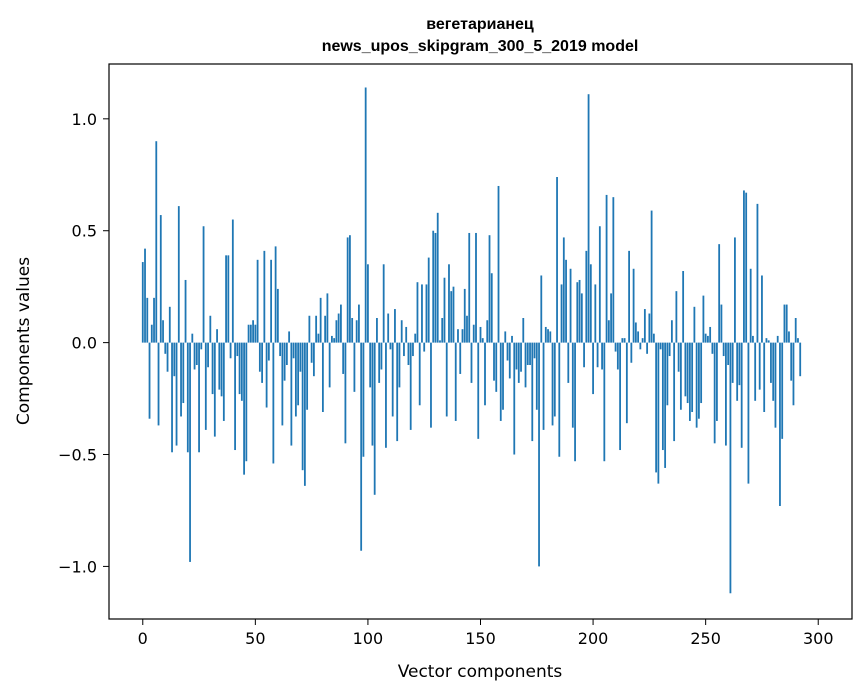 The width and height of the screenshot is (867, 696). What do you see at coordinates (593, 638) in the screenshot?
I see `x-tick-label: 200` at bounding box center [593, 638].